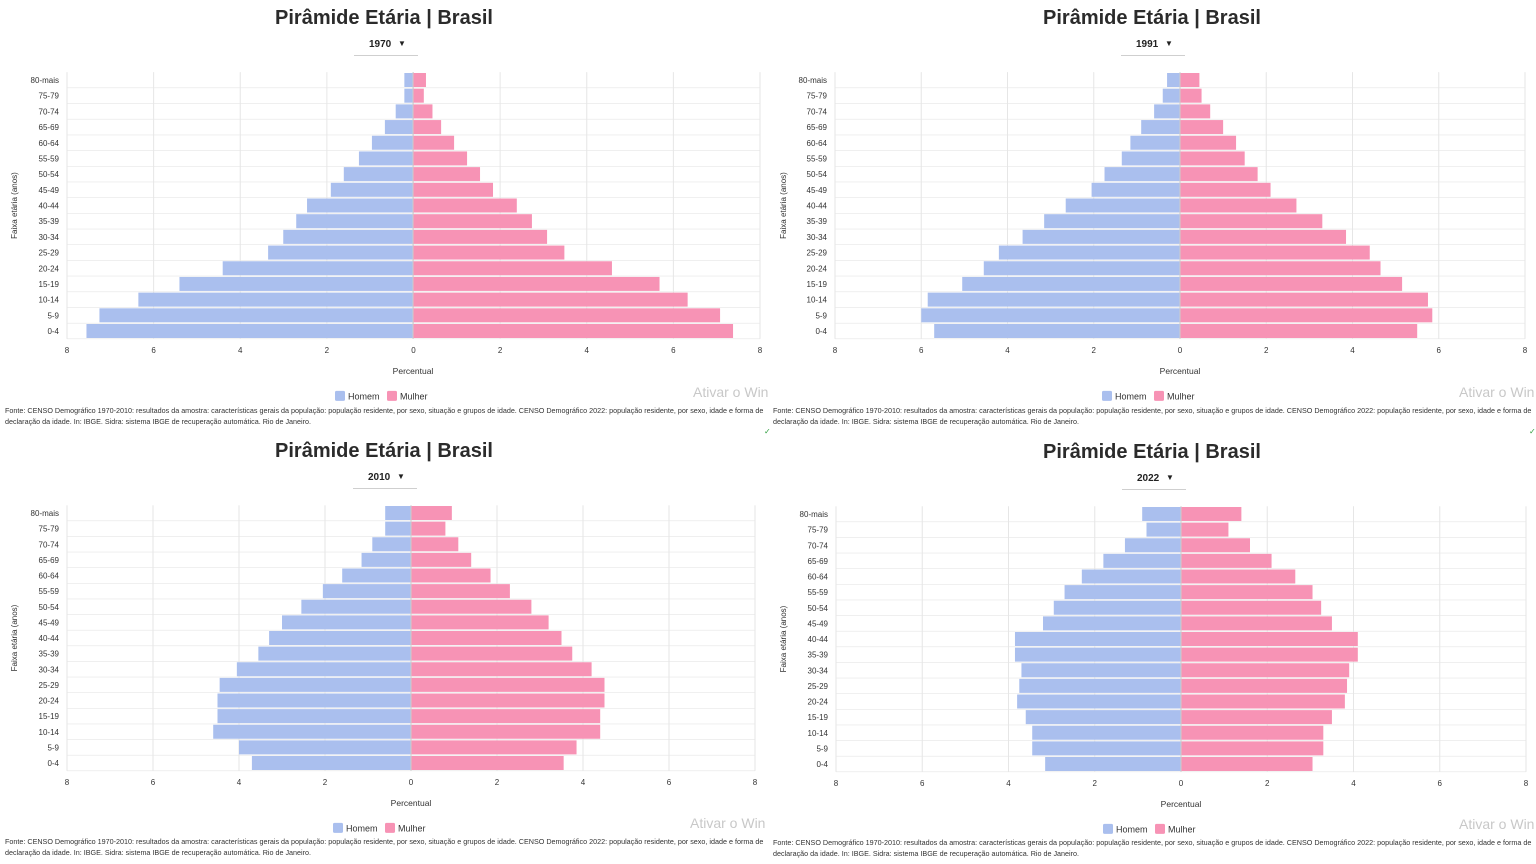 This screenshot has height=864, width=1536. I want to click on y-tick-label: 40-44, so click(817, 206).